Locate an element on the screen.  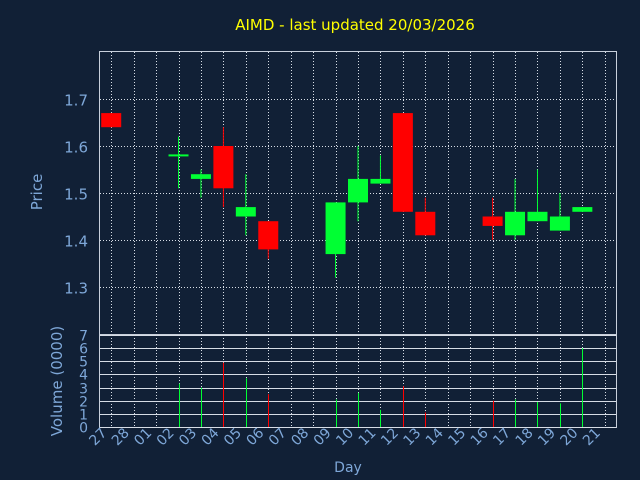
volume-tick-label: 0 is located at coordinates (83, 429).